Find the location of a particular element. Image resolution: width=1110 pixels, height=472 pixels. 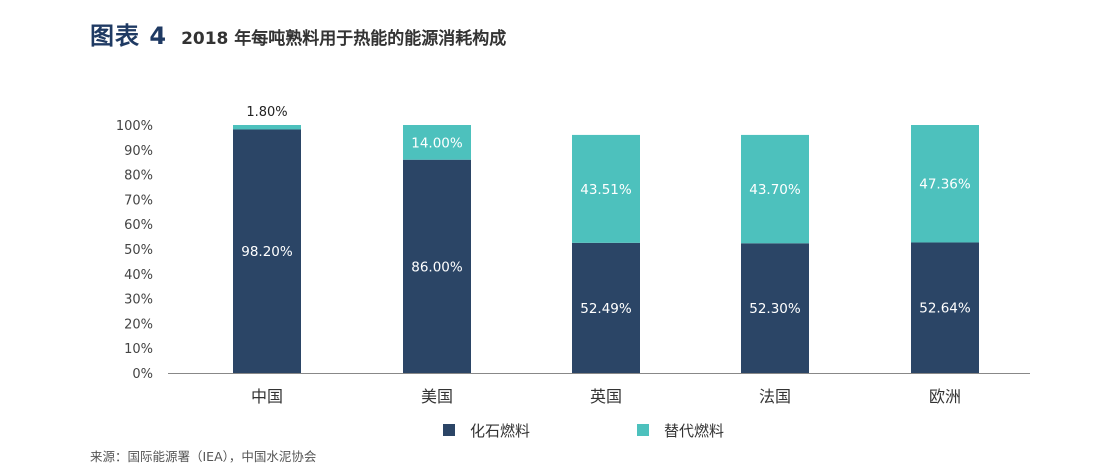

x-tick-label: 法国 is located at coordinates (775, 396).